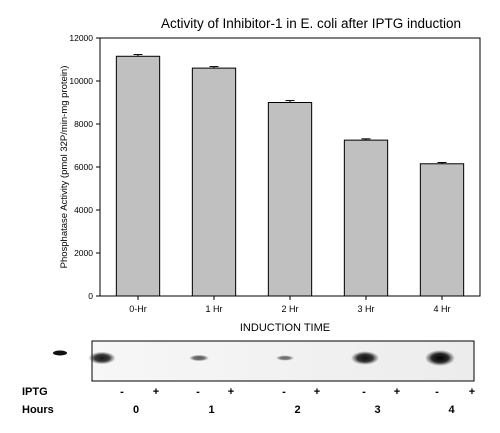  What do you see at coordinates (83, 253) in the screenshot?
I see `y-tick-label: 2000` at bounding box center [83, 253].